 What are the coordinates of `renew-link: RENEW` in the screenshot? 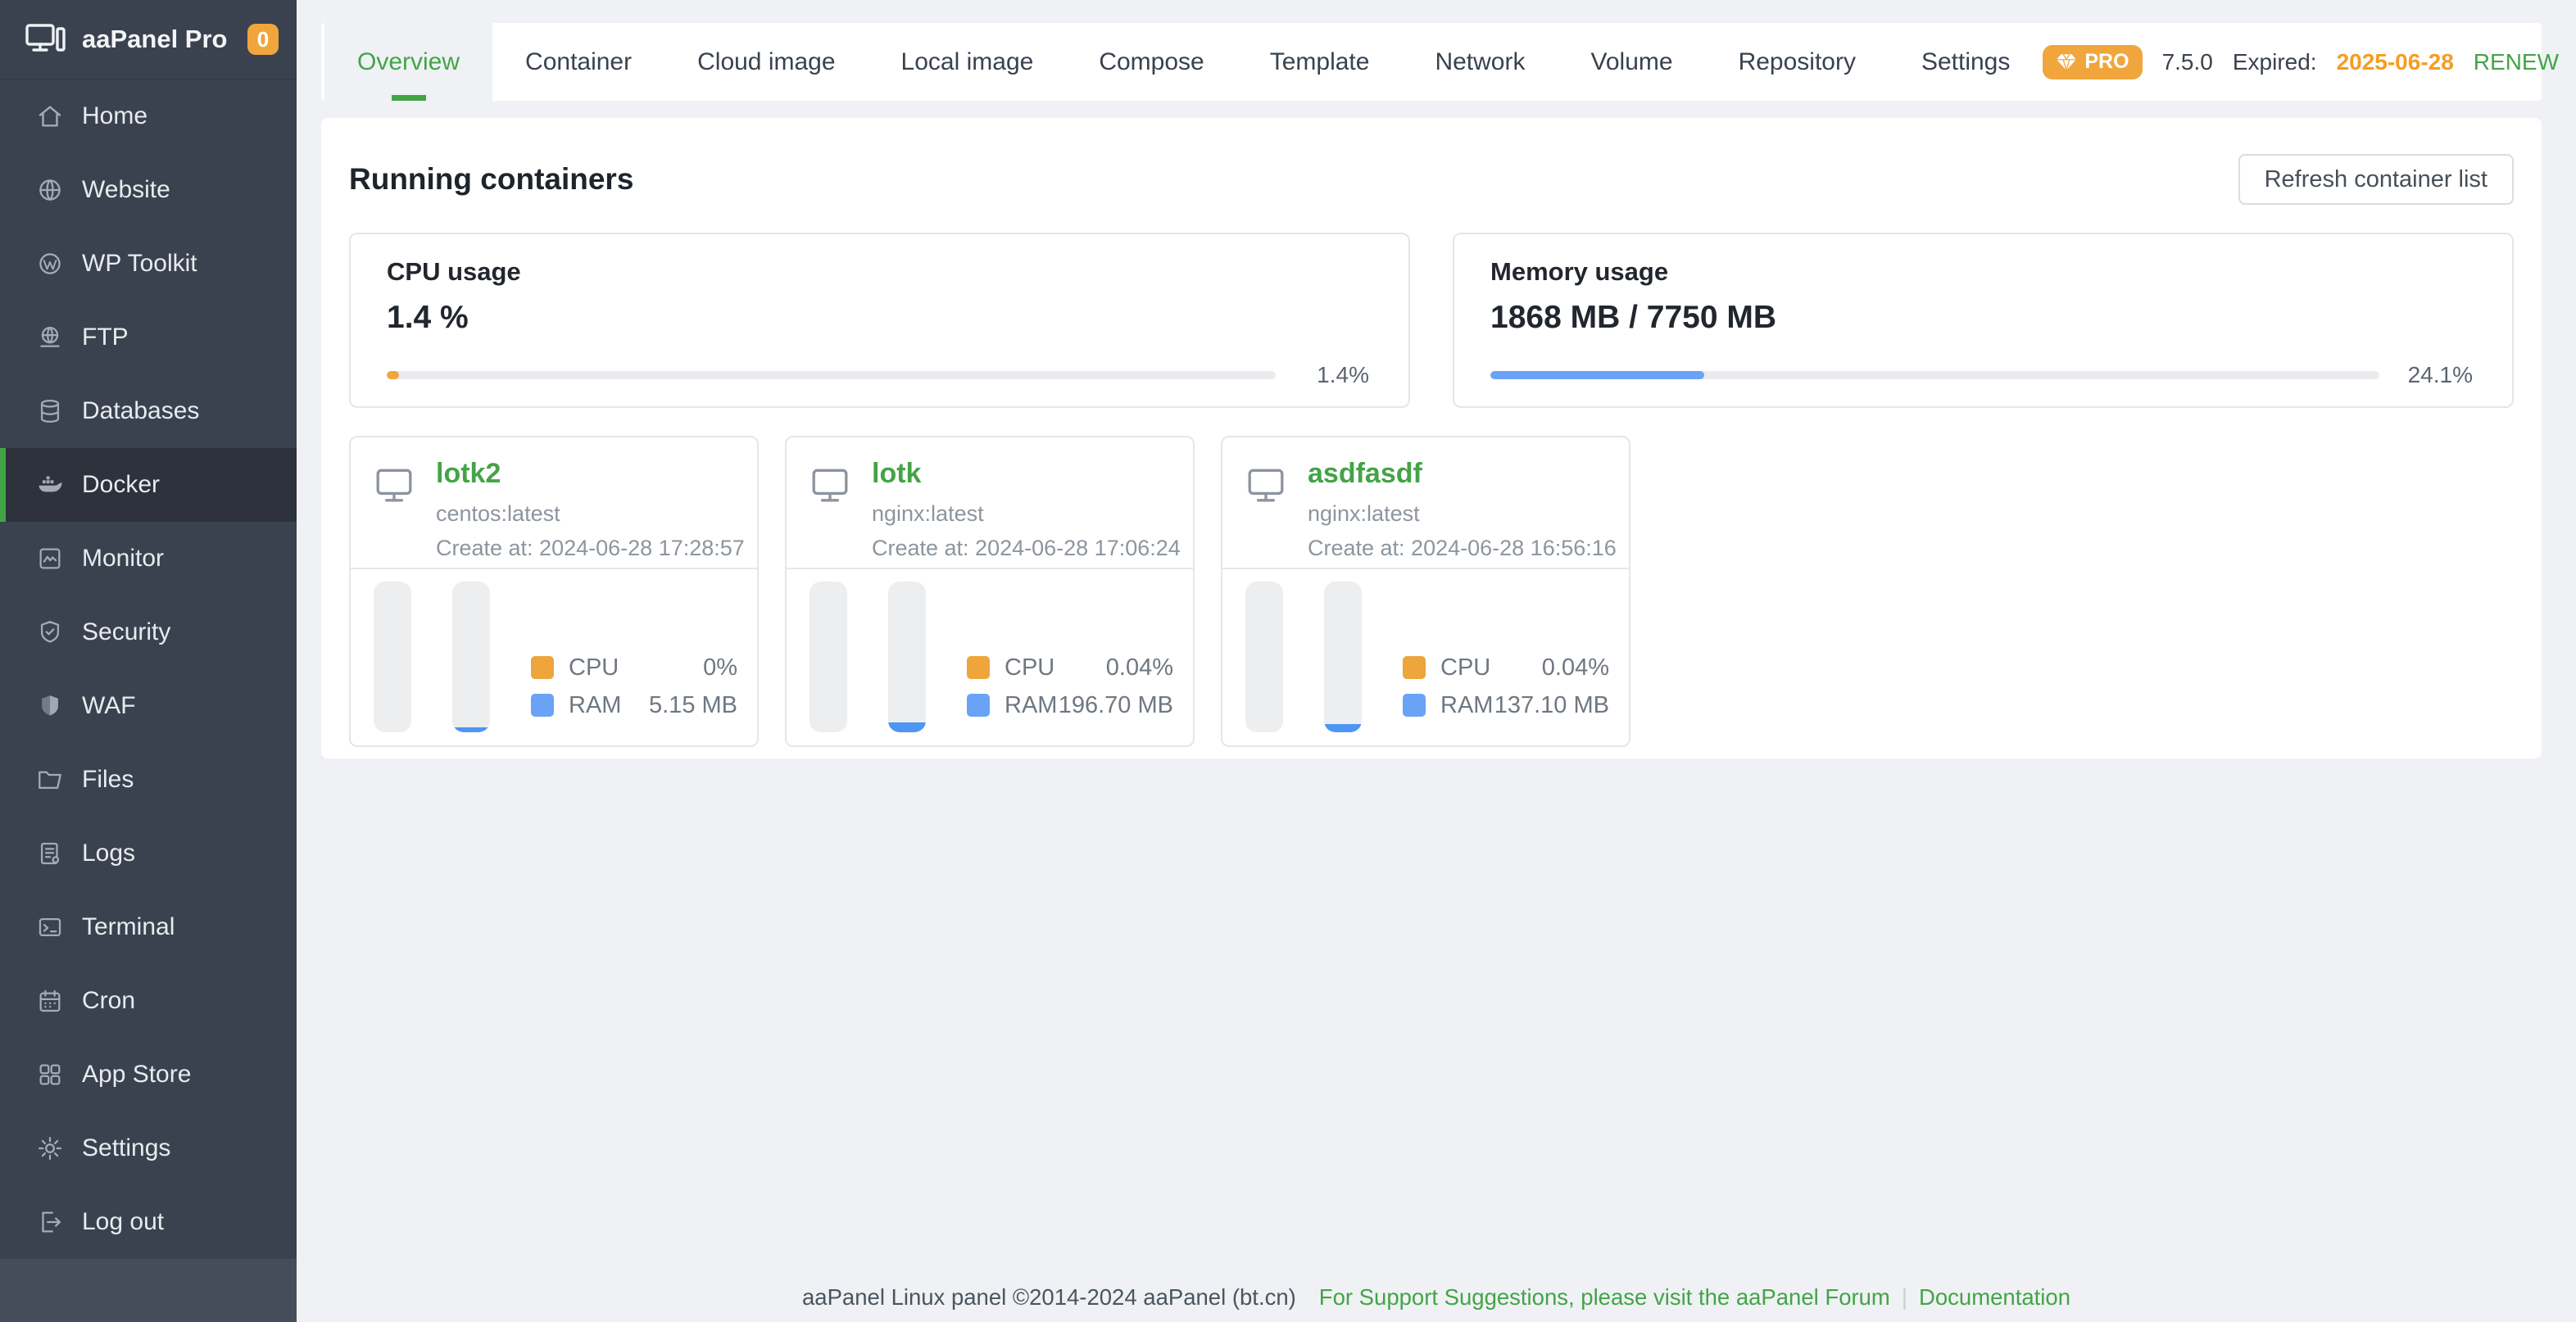 It's located at (2516, 61).